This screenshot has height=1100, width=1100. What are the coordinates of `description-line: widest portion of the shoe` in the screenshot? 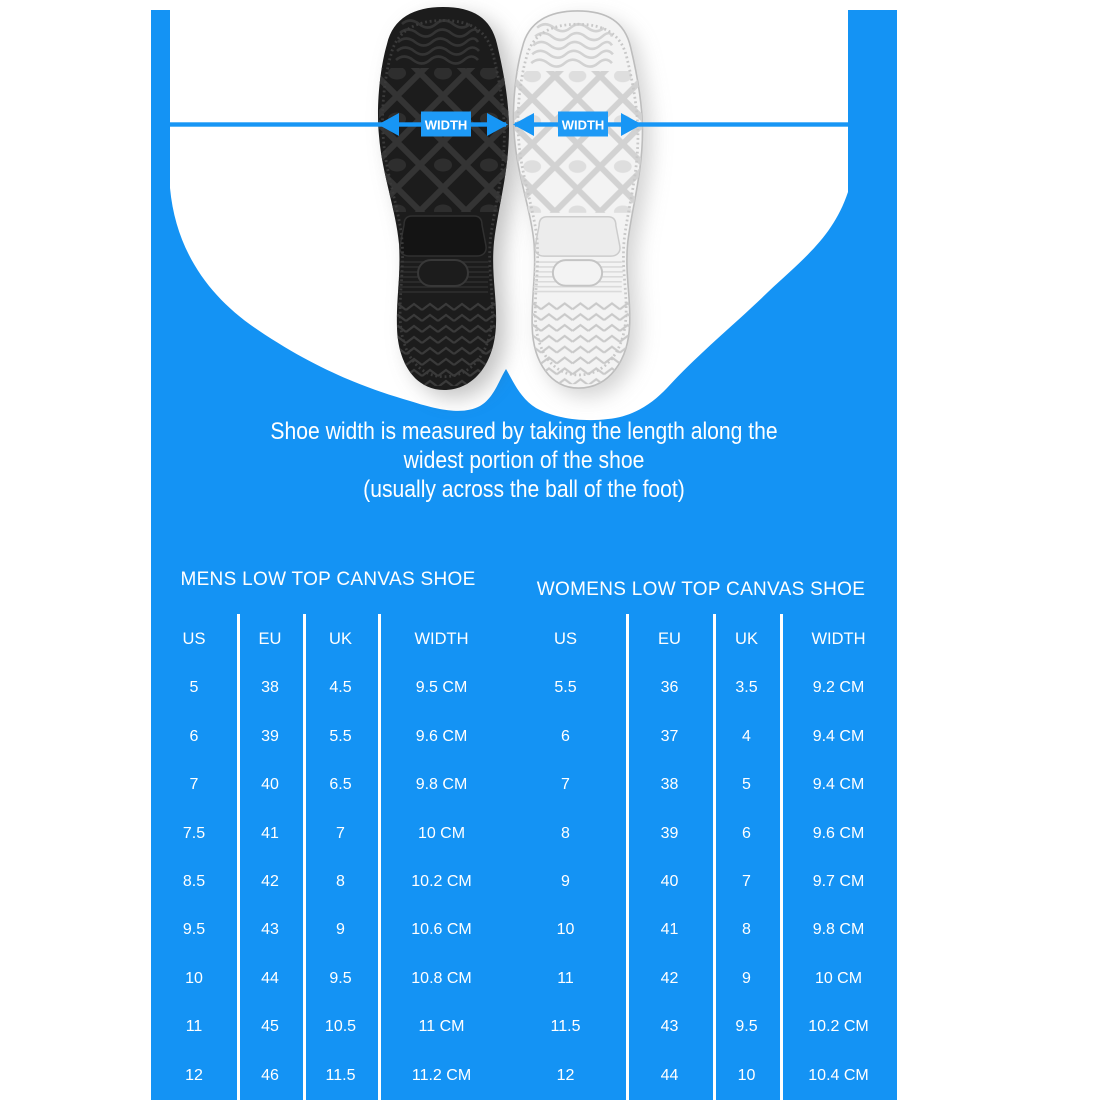 It's located at (524, 460).